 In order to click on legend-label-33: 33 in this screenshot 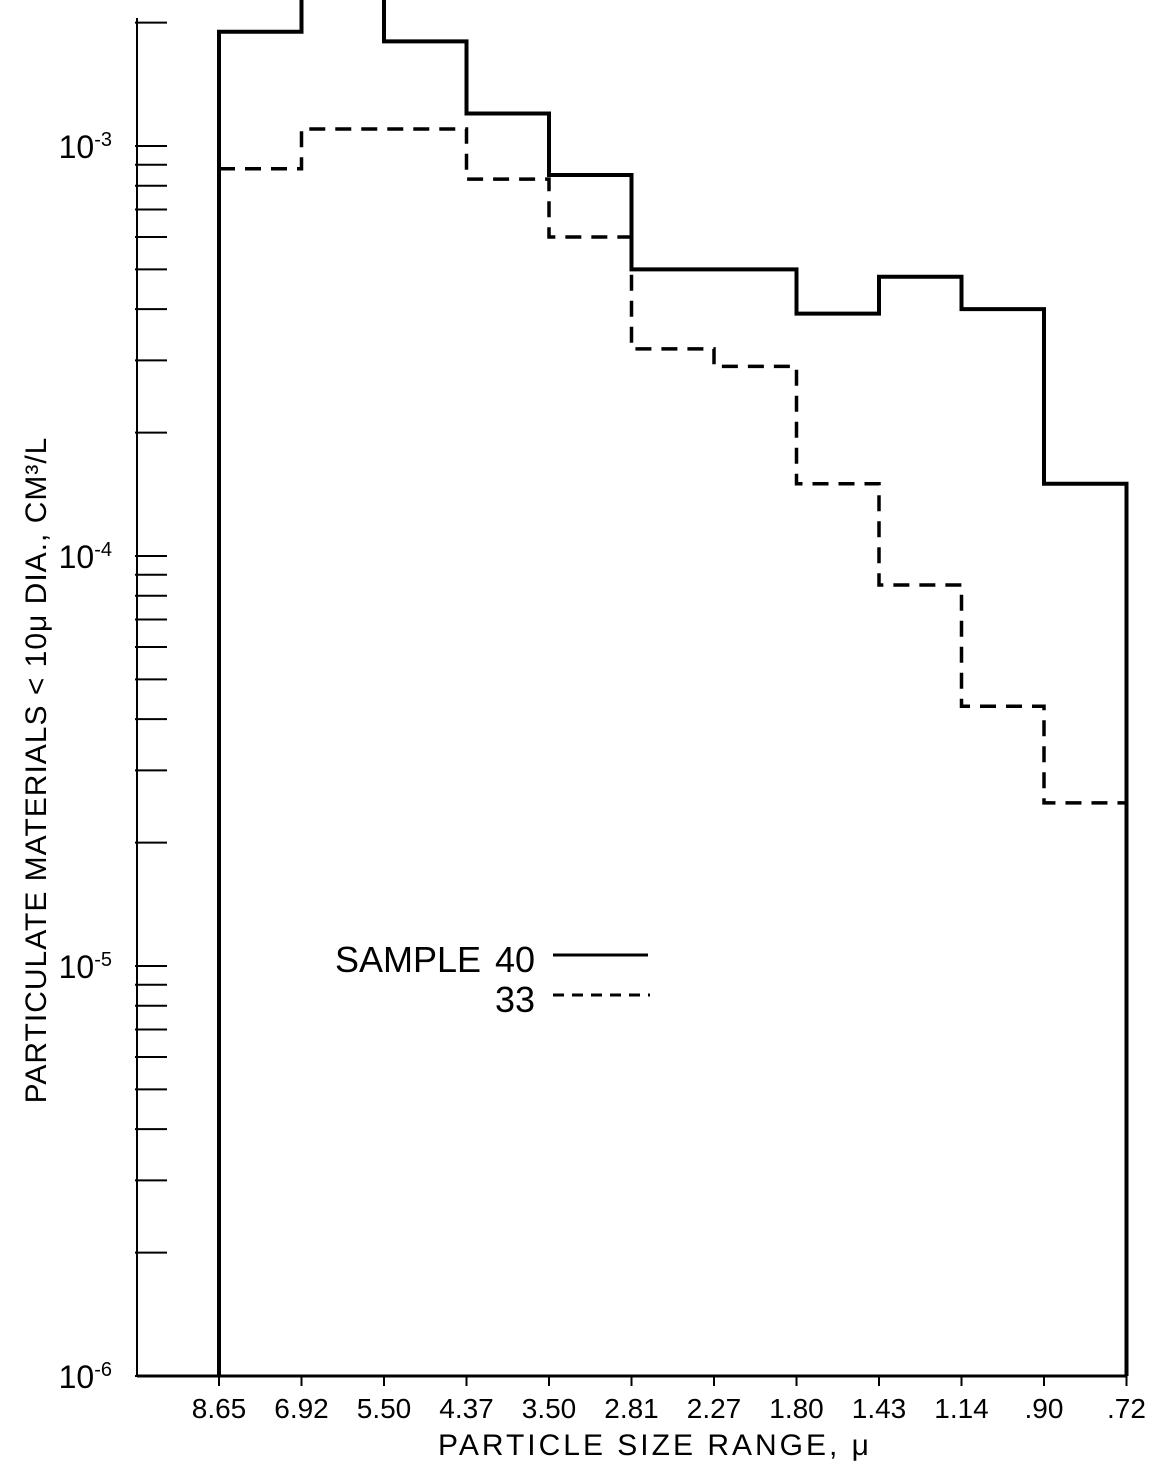, I will do `click(515, 999)`.